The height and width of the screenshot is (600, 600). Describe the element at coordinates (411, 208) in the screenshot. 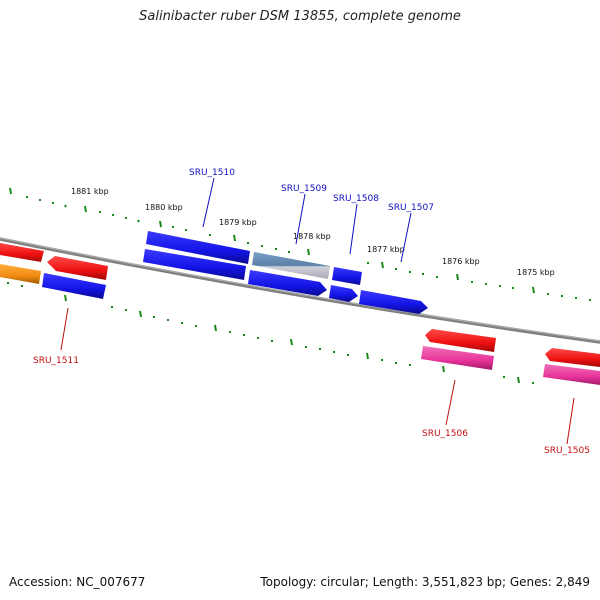

I see `gene-label-sru-1507: SRU_1507` at that location.